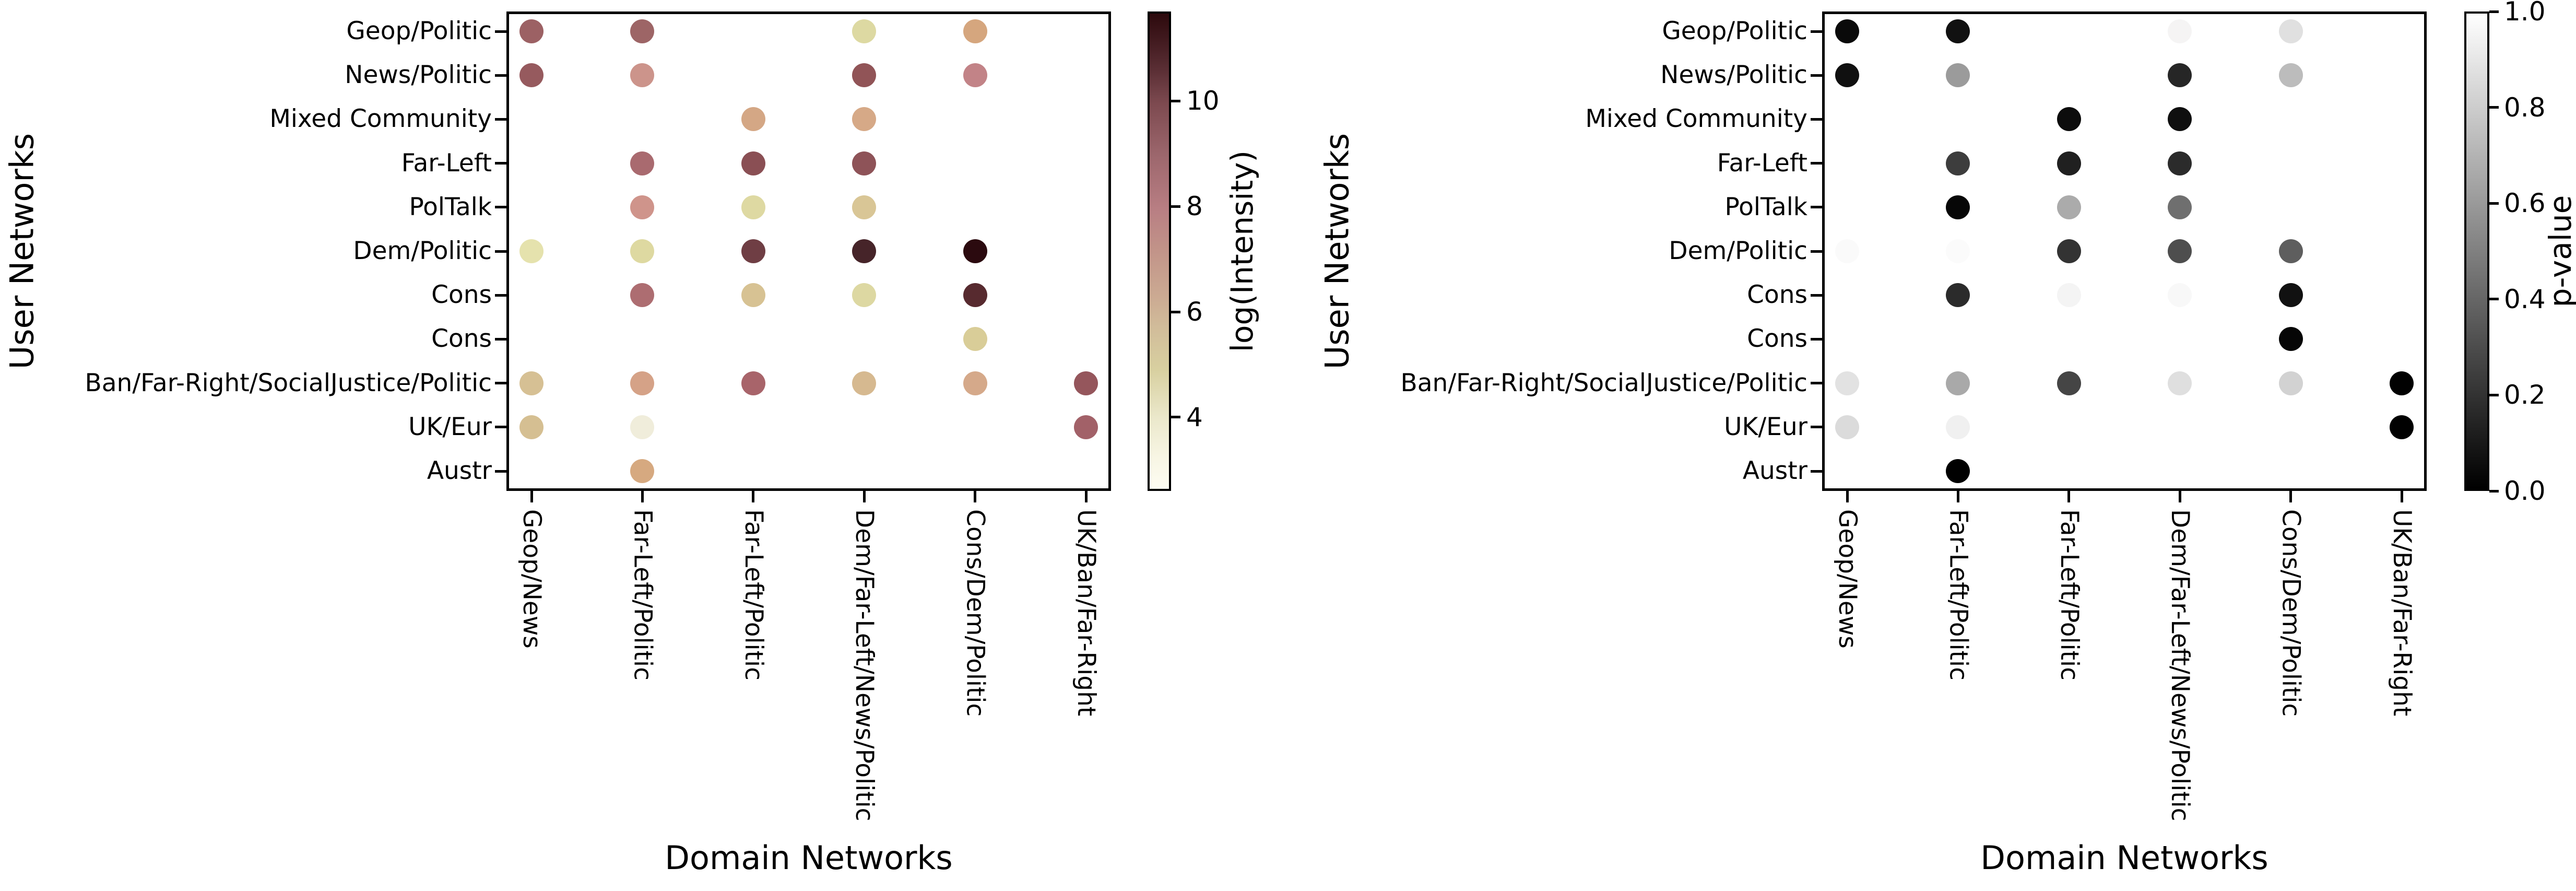 The width and height of the screenshot is (2576, 891). What do you see at coordinates (22, 251) in the screenshot?
I see `y-axis-title-intensity: User Networks` at bounding box center [22, 251].